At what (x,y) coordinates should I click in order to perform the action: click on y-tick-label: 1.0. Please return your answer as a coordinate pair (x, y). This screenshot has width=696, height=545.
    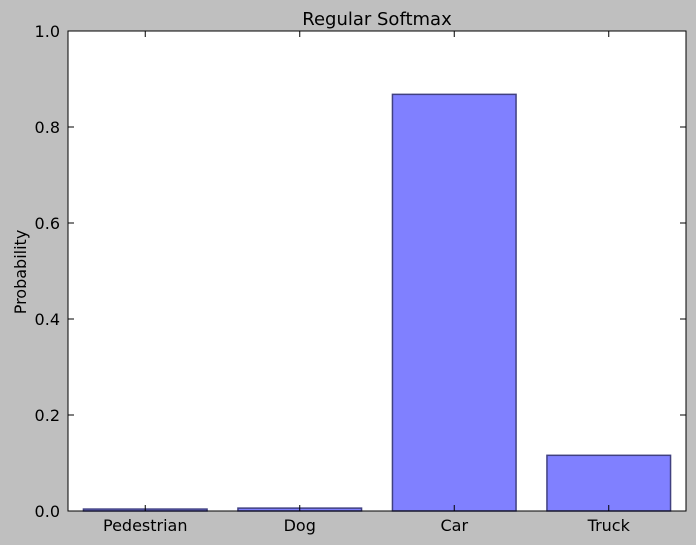
    Looking at the image, I should click on (47, 31).